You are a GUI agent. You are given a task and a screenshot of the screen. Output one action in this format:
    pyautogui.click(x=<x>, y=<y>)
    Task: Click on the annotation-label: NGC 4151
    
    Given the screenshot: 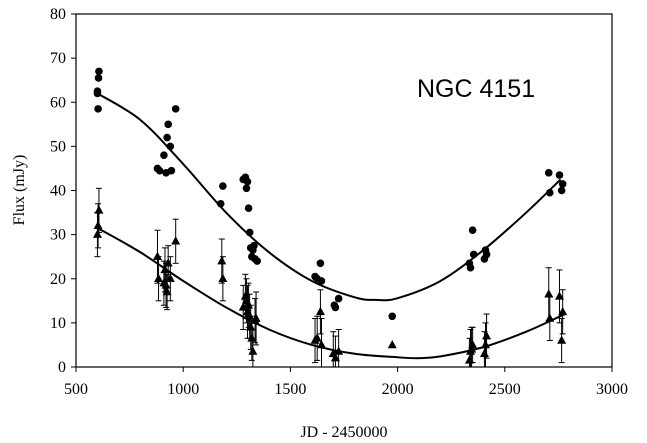 What is the action you would take?
    pyautogui.click(x=476, y=89)
    